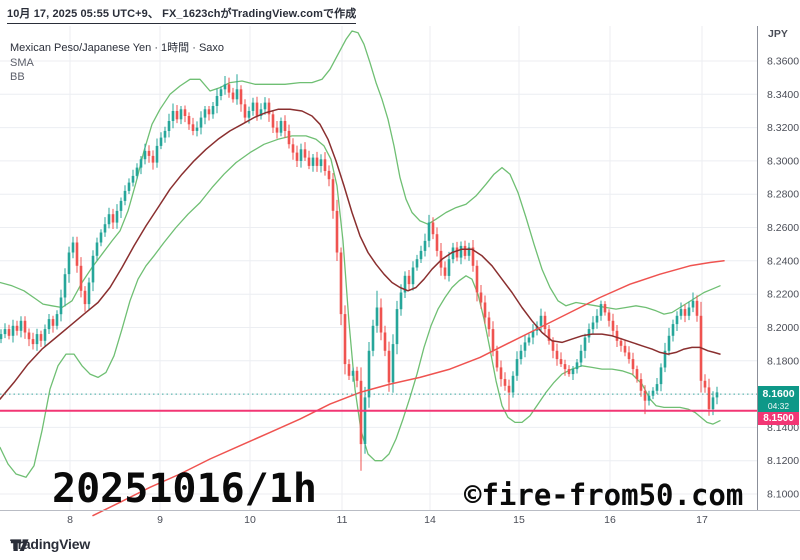 This screenshot has height=560, width=800. What do you see at coordinates (117, 48) in the screenshot?
I see `legend-symbol: Mexican Peso/Japanese Yen · 1時間 · Saxo` at bounding box center [117, 48].